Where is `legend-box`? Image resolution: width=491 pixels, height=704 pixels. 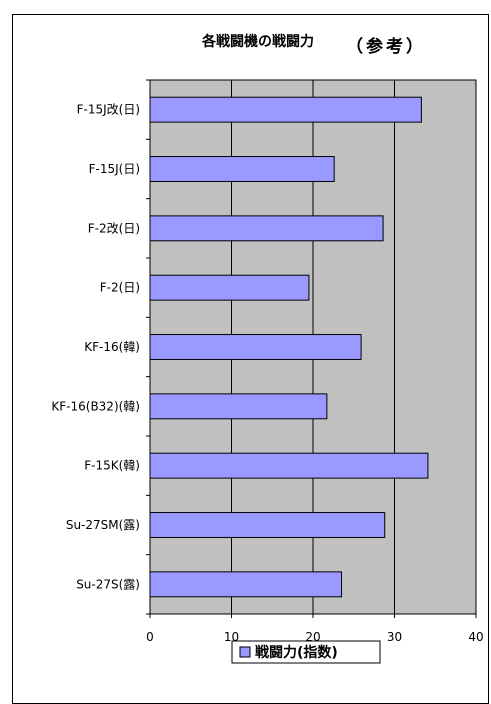
legend-box is located at coordinates (306, 652).